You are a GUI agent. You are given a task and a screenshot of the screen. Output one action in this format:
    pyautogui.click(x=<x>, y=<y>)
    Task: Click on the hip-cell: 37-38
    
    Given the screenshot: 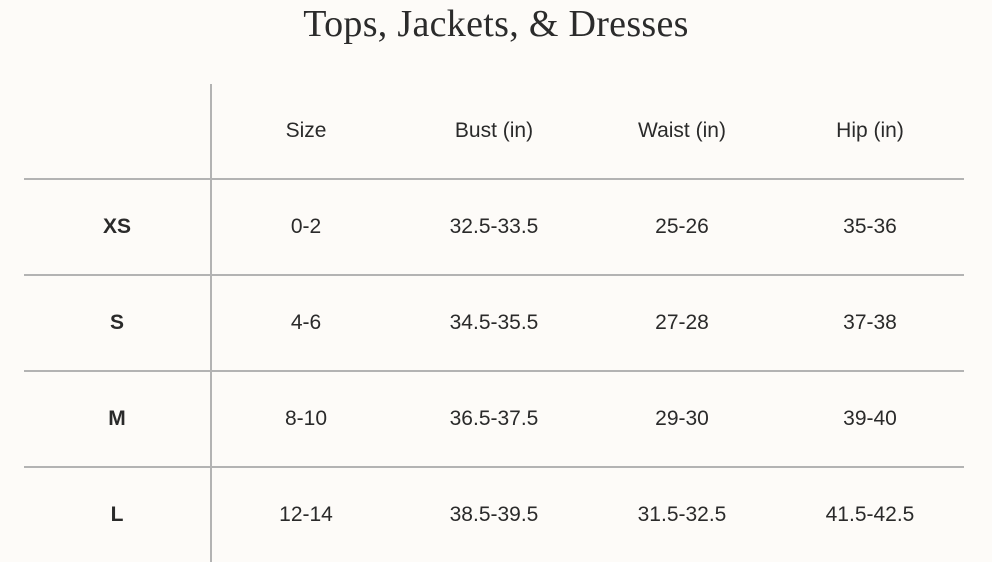 What is the action you would take?
    pyautogui.click(x=870, y=322)
    